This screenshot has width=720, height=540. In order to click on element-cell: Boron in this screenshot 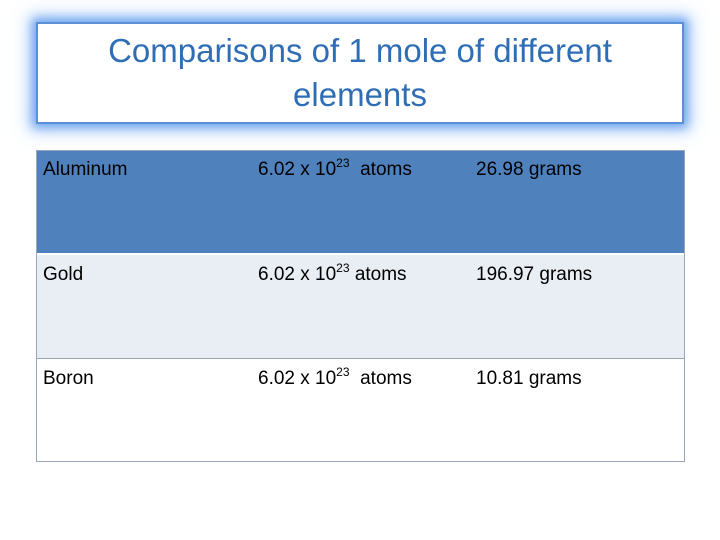, I will do `click(143, 410)`.